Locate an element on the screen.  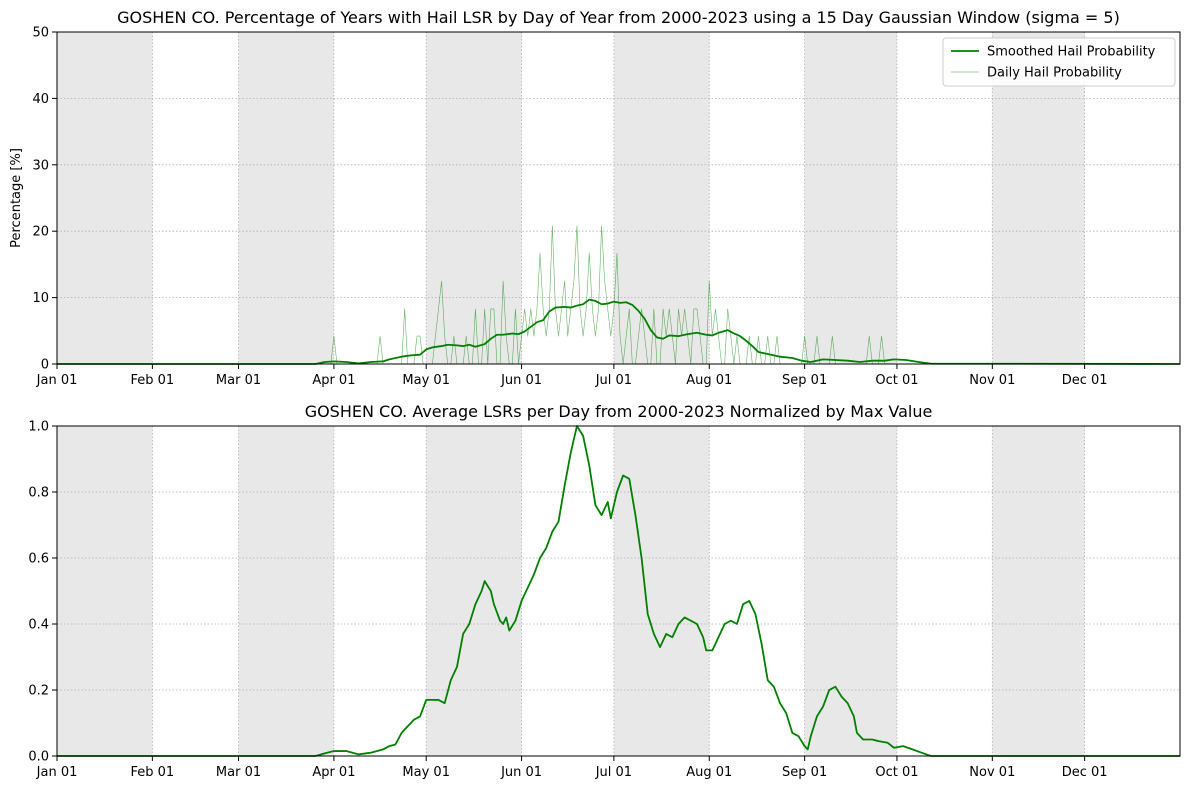
legend-label-smoothed: Smoothed Hail Probability is located at coordinates (1071, 52).